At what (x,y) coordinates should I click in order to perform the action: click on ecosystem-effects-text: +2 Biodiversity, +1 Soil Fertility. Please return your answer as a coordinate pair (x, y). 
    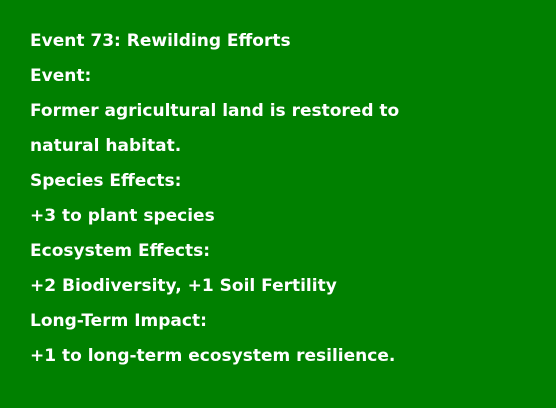
    Looking at the image, I should click on (183, 286).